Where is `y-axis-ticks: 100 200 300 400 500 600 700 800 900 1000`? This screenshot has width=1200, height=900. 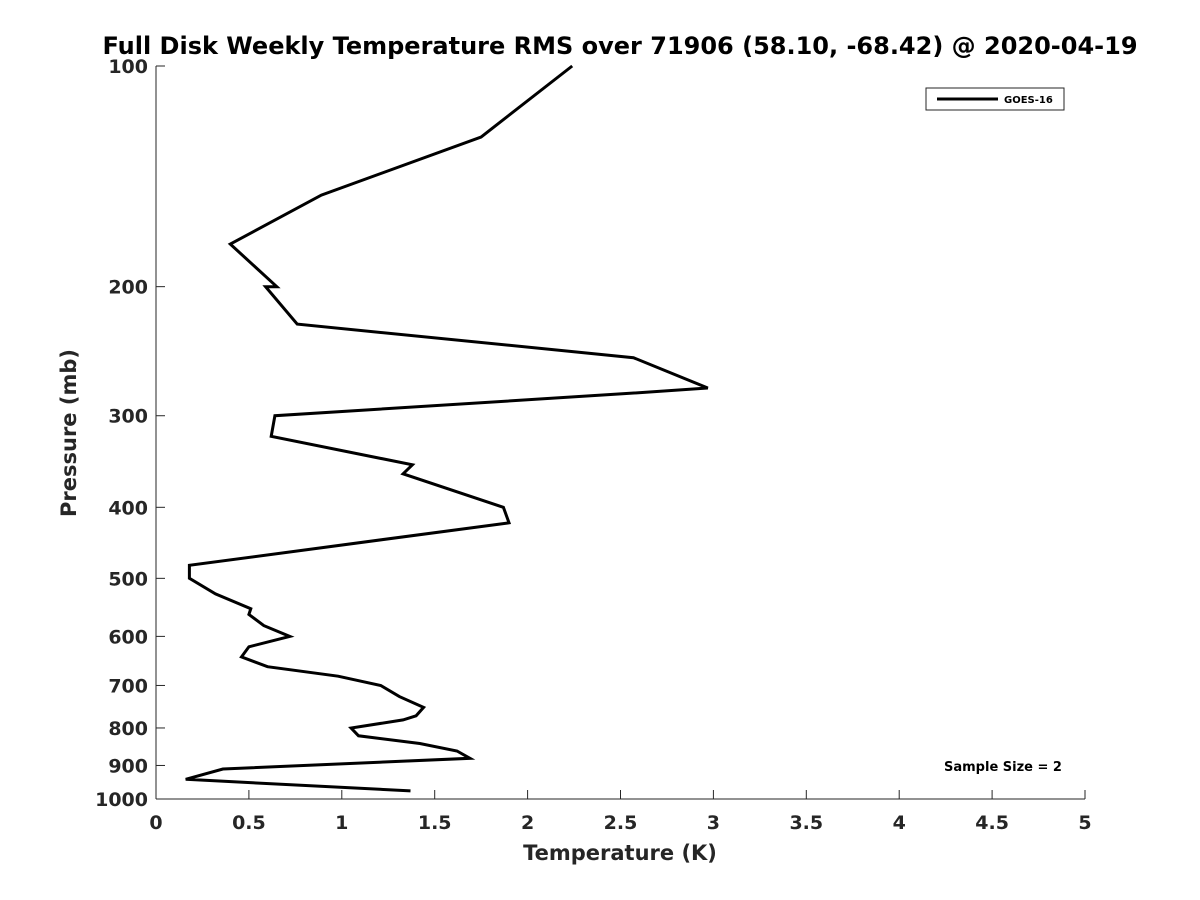 y-axis-ticks: 100 200 300 400 500 600 700 800 900 1000 is located at coordinates (130, 433).